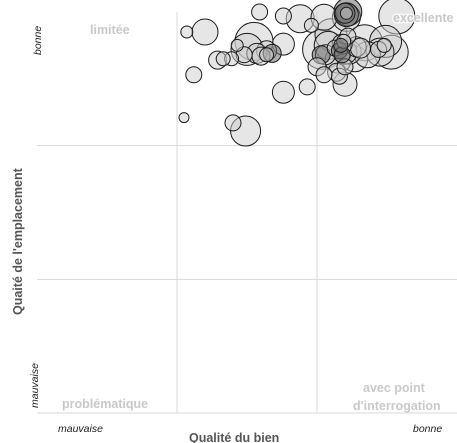  What do you see at coordinates (234, 437) in the screenshot?
I see `x-axis-title: Qualité du bien` at bounding box center [234, 437].